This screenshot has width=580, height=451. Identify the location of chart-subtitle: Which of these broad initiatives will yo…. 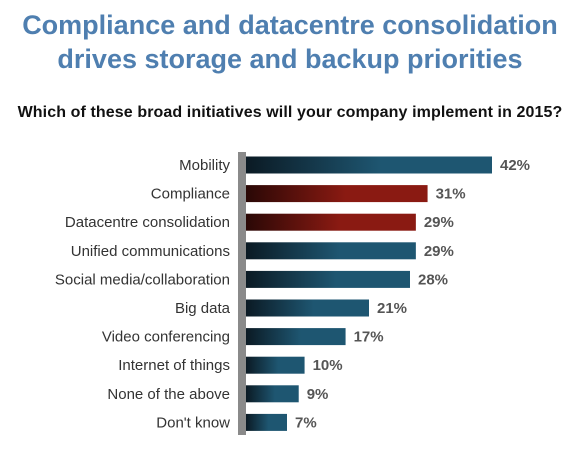
(290, 112).